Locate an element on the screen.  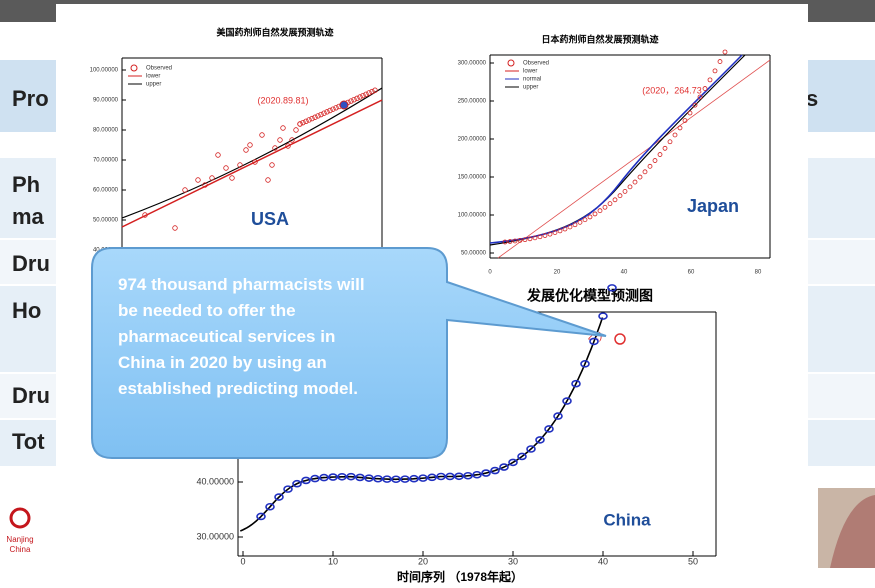
japan-title: 日本药剂师自然发展预测轨迹 is located at coordinates (599, 38).